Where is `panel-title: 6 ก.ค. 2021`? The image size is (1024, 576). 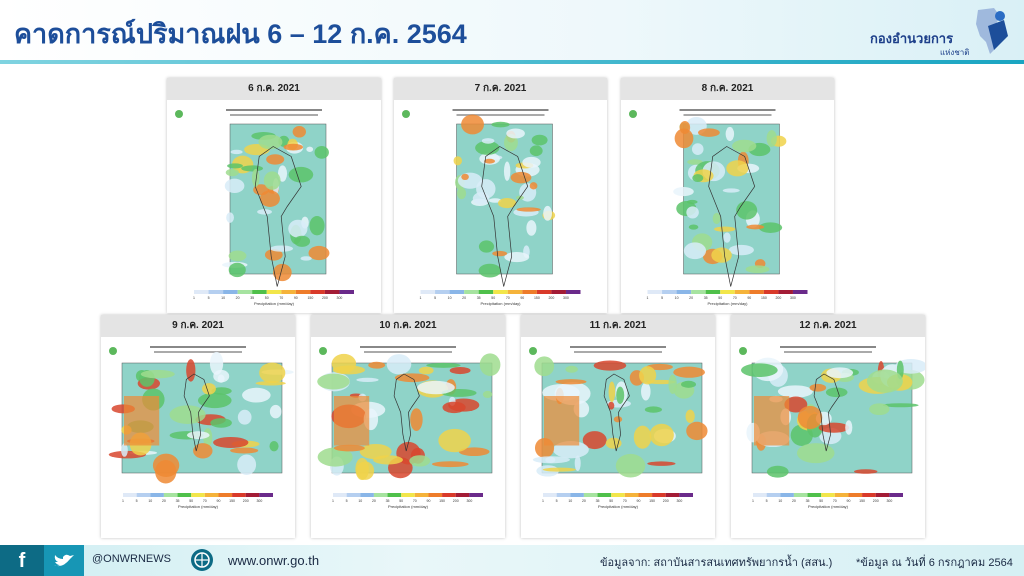
panel-title: 6 ก.ค. 2021 is located at coordinates (274, 89).